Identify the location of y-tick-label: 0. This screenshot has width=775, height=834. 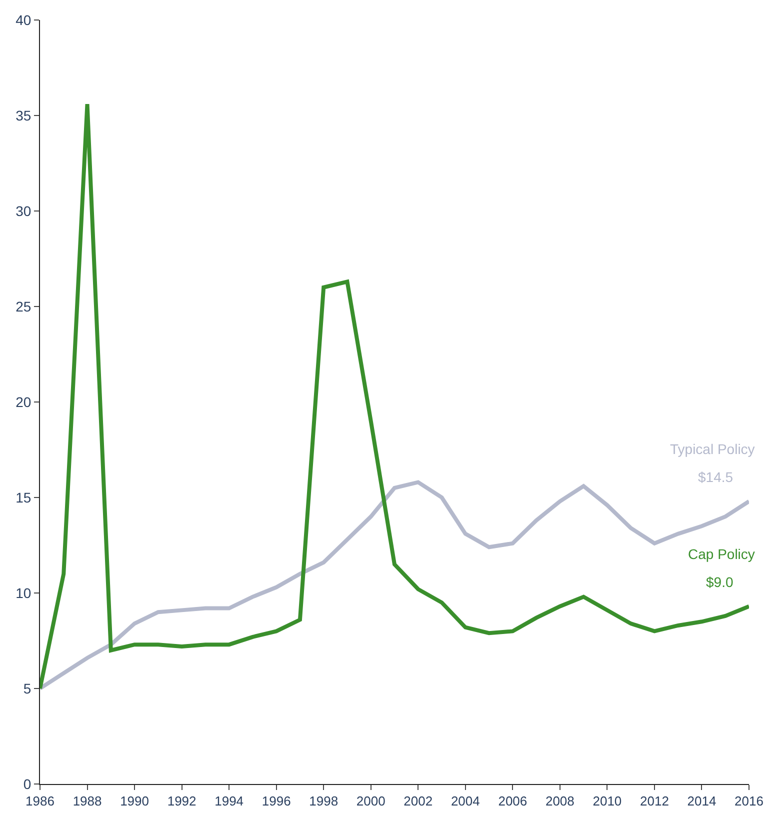
(27, 784).